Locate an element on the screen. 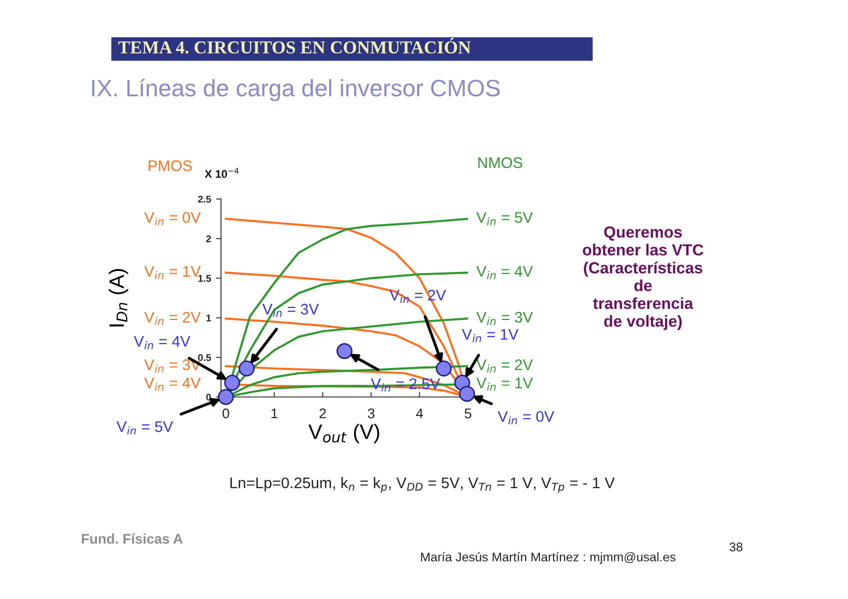  y-tick-label: 2.5 is located at coordinates (205, 199).